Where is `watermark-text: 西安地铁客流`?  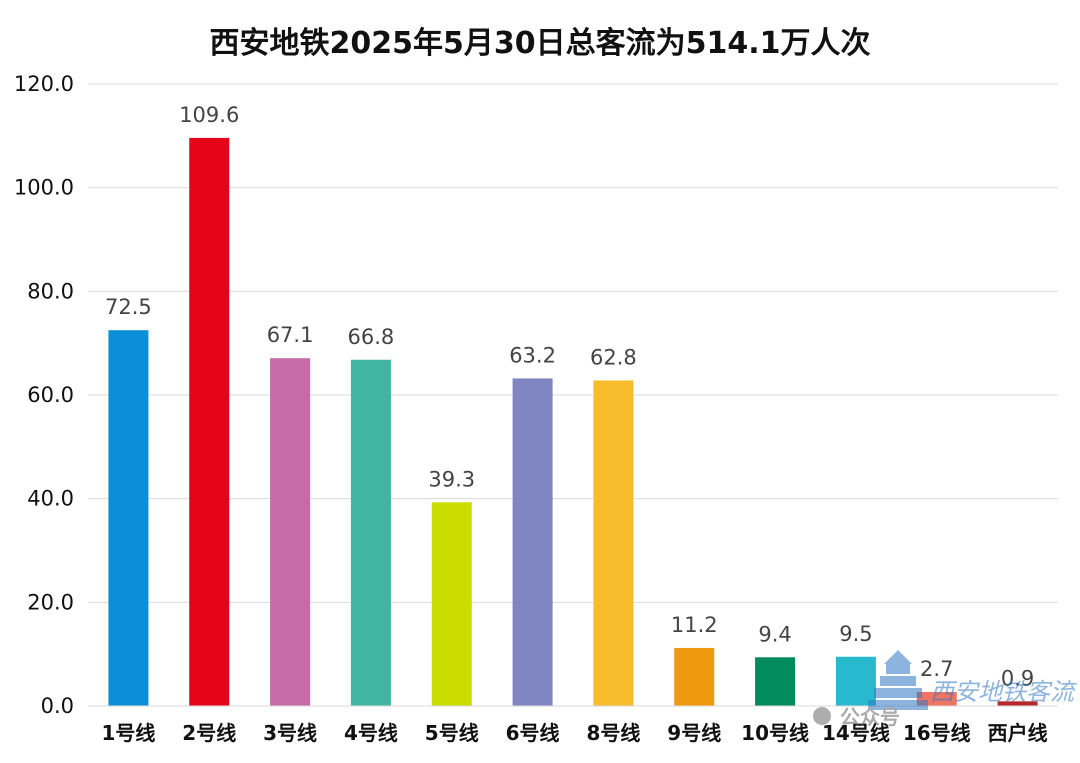 watermark-text: 西安地铁客流 is located at coordinates (1003, 692).